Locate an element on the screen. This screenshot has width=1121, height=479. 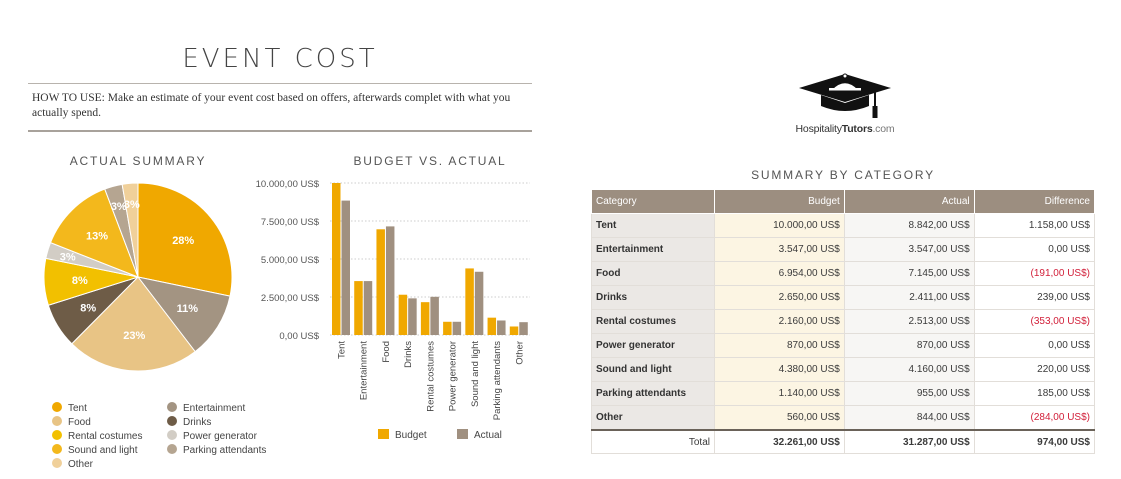
cell-actual: 8.842,00 US$ is located at coordinates (909, 225).